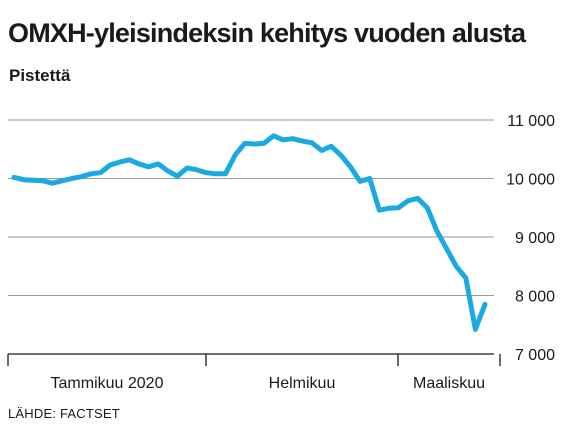  What do you see at coordinates (302, 383) in the screenshot?
I see `x-month-label: Helmikuu` at bounding box center [302, 383].